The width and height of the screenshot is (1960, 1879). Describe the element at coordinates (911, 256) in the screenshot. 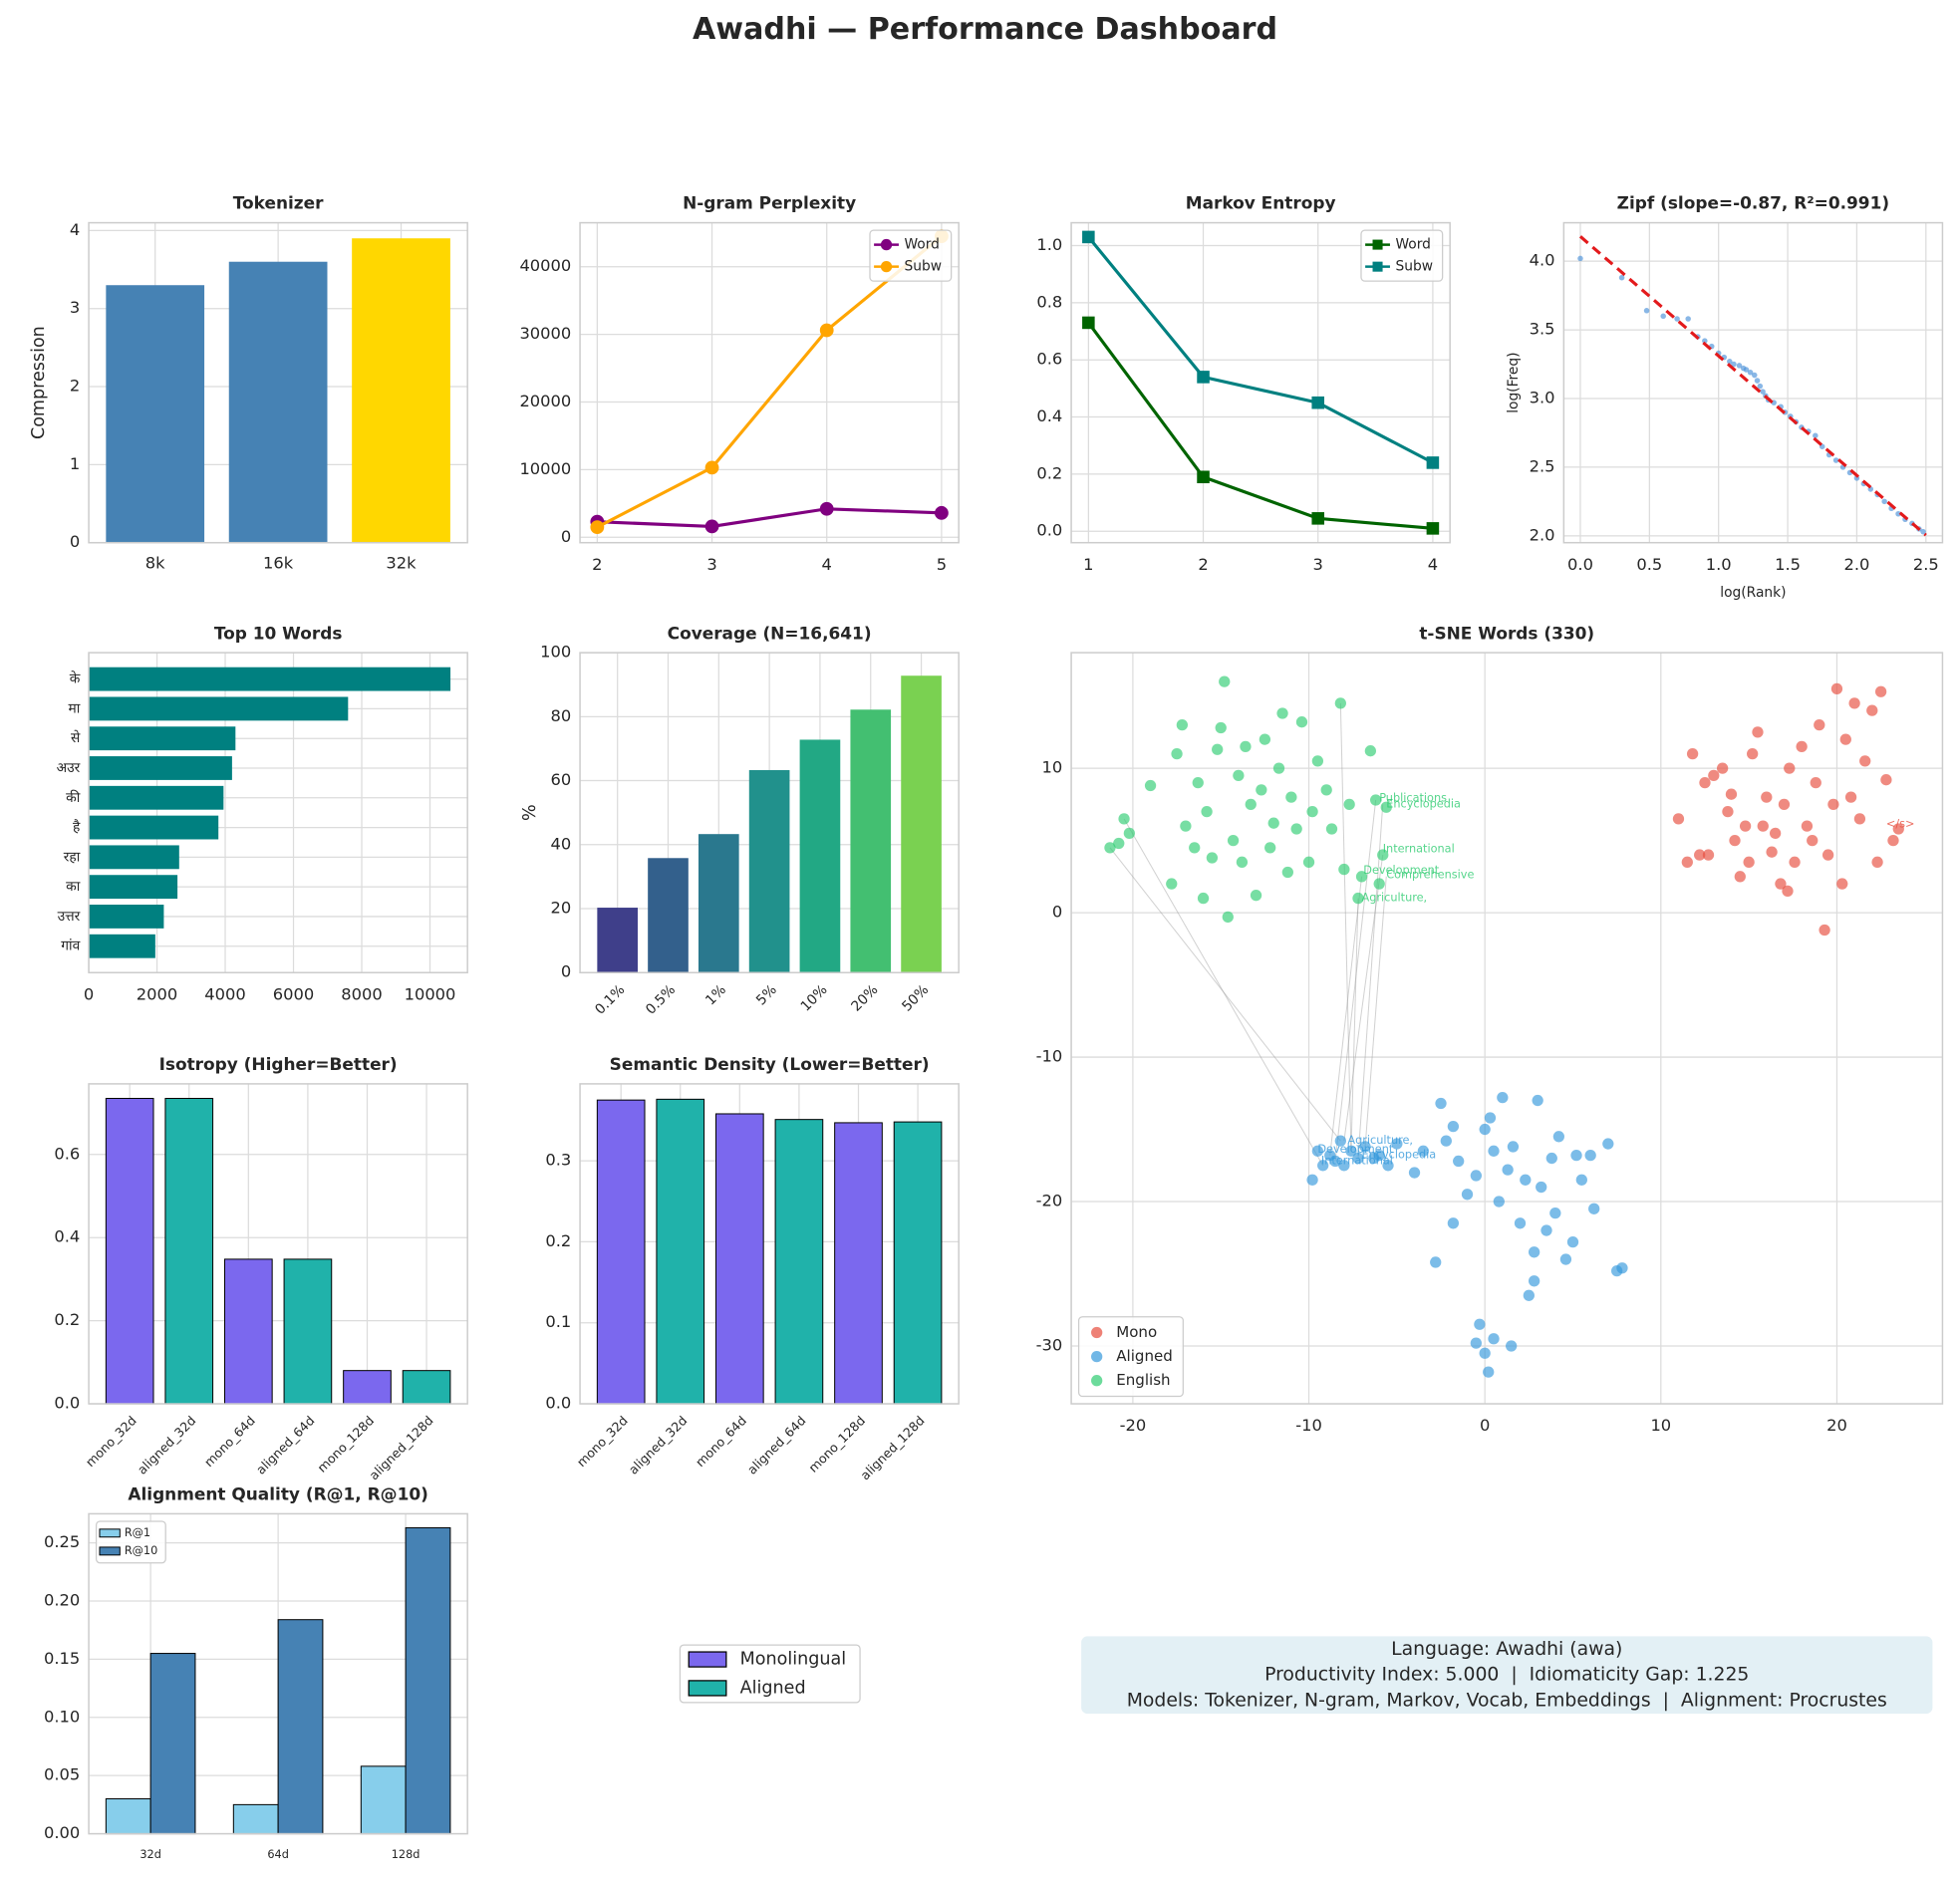

I see `legend: Word Subw` at that location.